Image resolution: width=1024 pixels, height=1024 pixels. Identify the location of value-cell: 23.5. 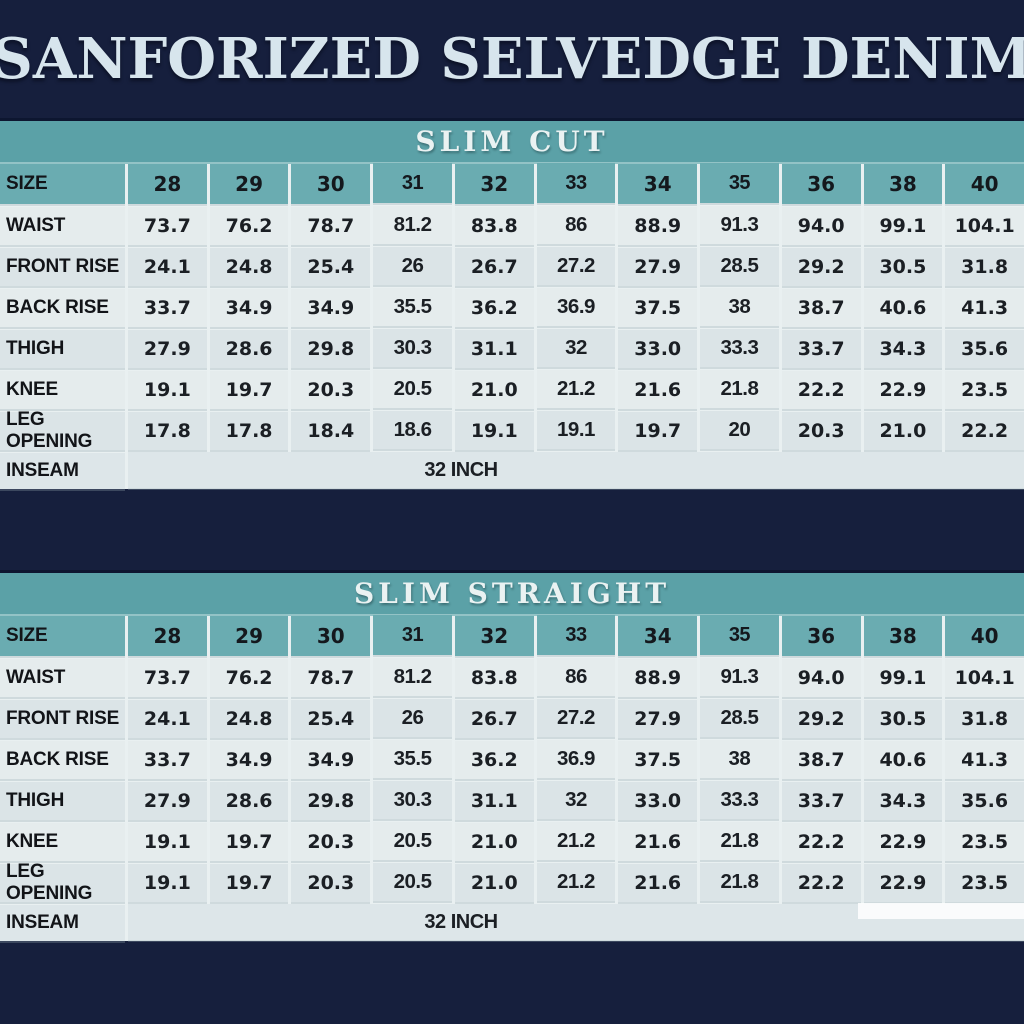
(984, 390).